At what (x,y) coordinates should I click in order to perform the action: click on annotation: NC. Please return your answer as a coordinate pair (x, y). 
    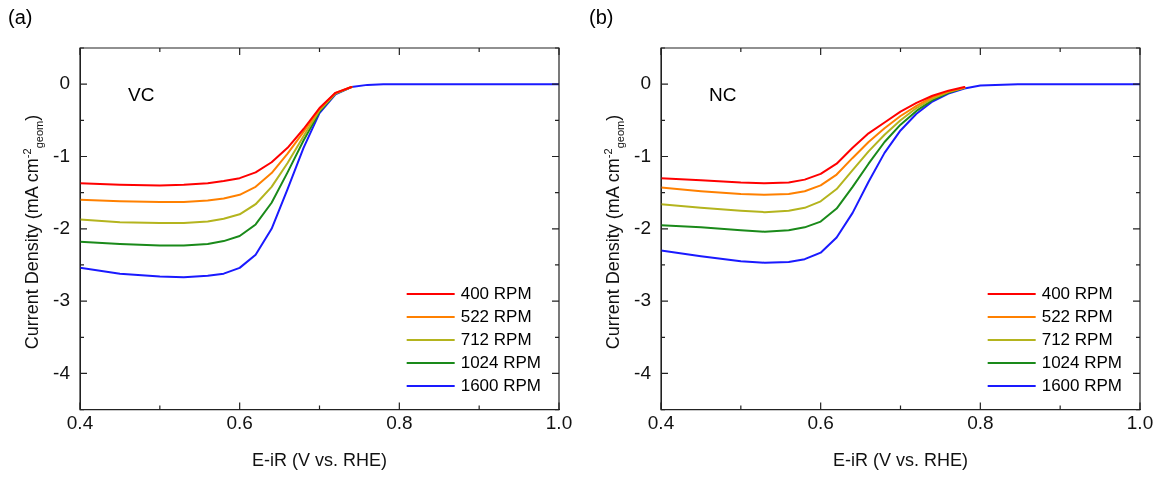
    Looking at the image, I should click on (723, 94).